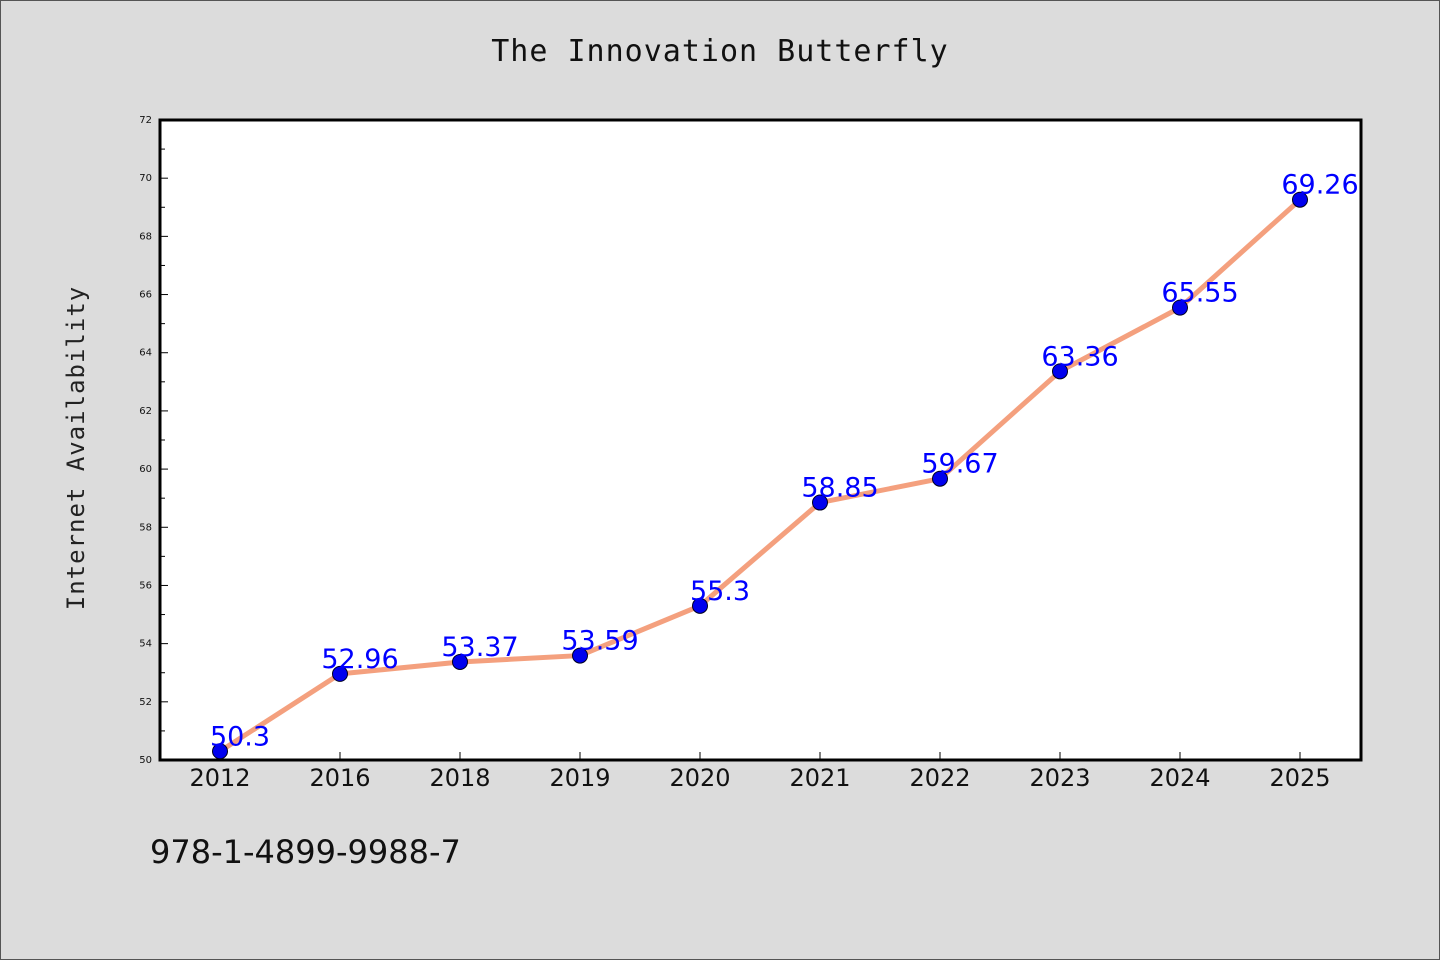 This screenshot has height=960, width=1440. What do you see at coordinates (145, 585) in the screenshot?
I see `y-tick-label: 56` at bounding box center [145, 585].